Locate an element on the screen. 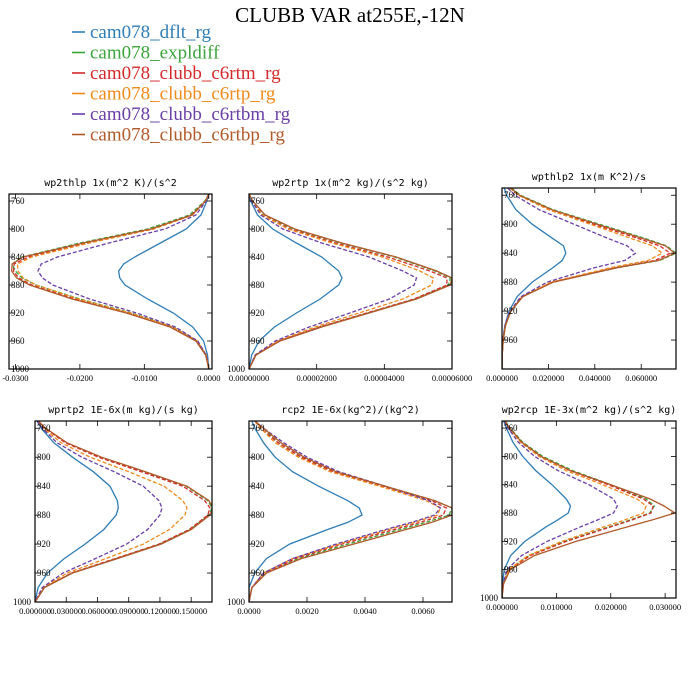 This screenshot has height=700, width=700. legend-item: cam078_expldiff is located at coordinates (146, 53).